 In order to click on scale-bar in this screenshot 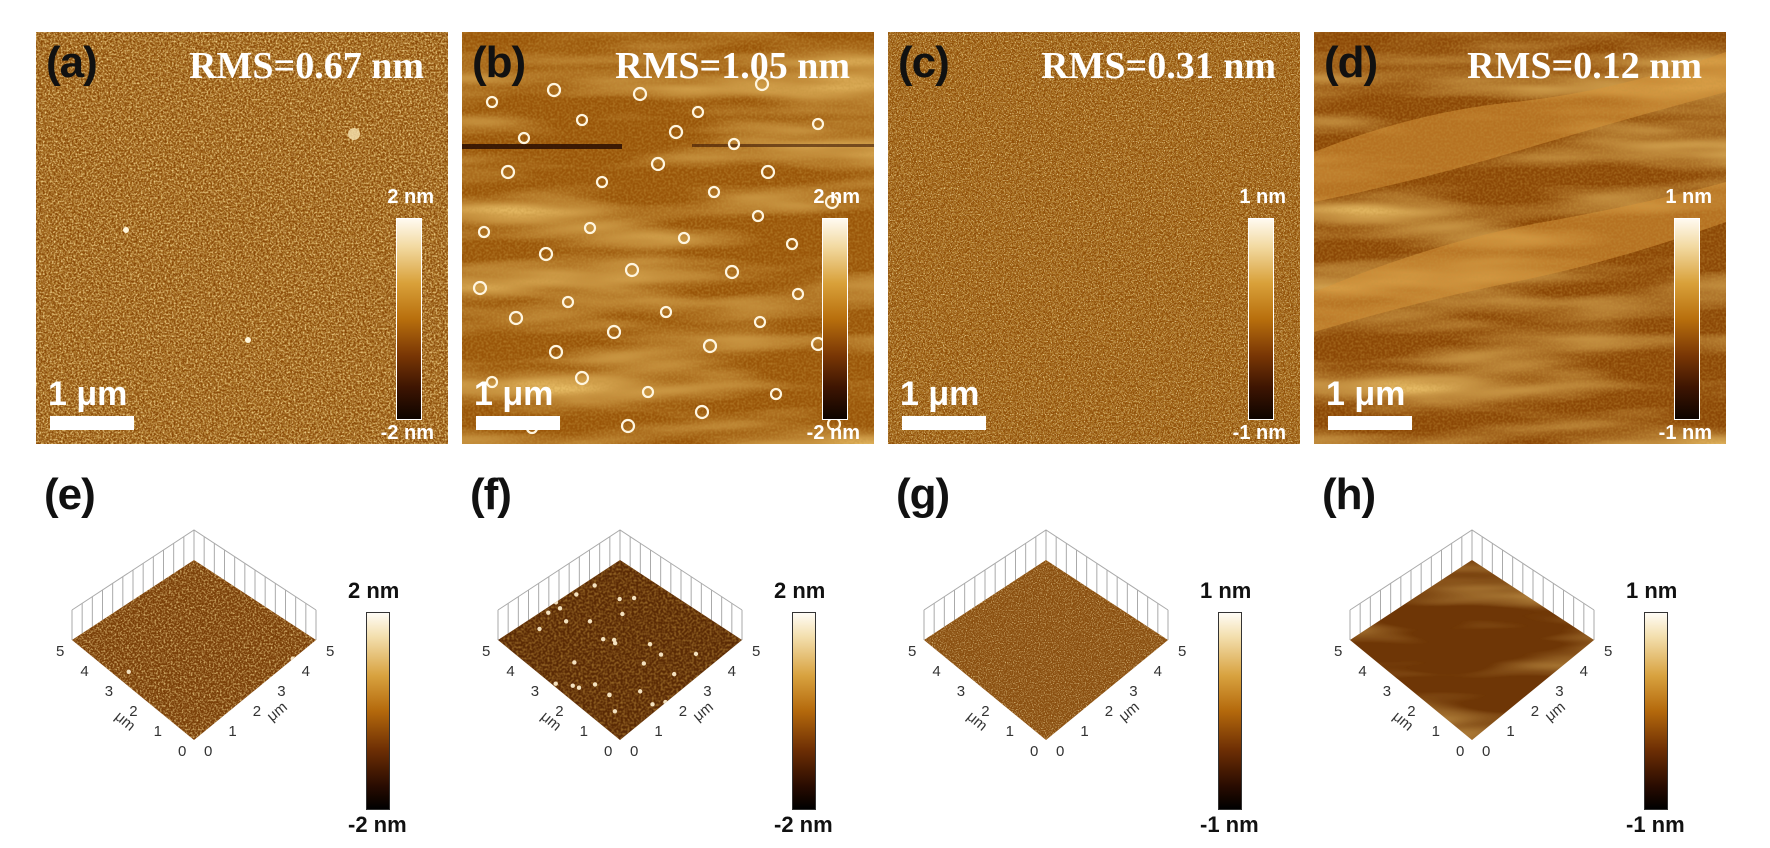, I will do `click(92, 423)`.